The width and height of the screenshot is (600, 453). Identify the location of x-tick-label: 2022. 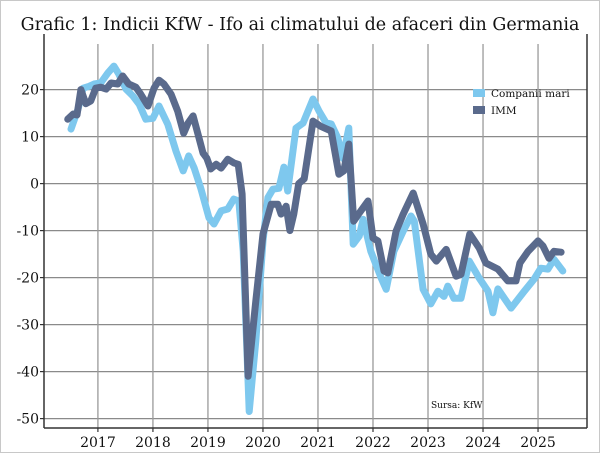
(373, 443).